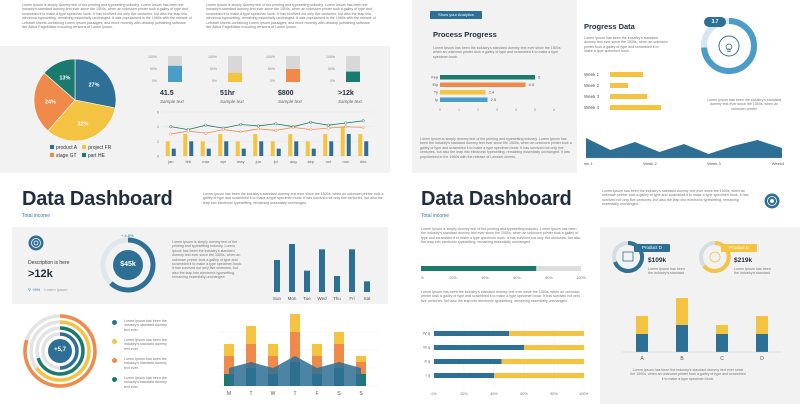 This screenshot has width=800, height=404. What do you see at coordinates (436, 92) in the screenshot?
I see `process-bar-label: Ty` at bounding box center [436, 92].